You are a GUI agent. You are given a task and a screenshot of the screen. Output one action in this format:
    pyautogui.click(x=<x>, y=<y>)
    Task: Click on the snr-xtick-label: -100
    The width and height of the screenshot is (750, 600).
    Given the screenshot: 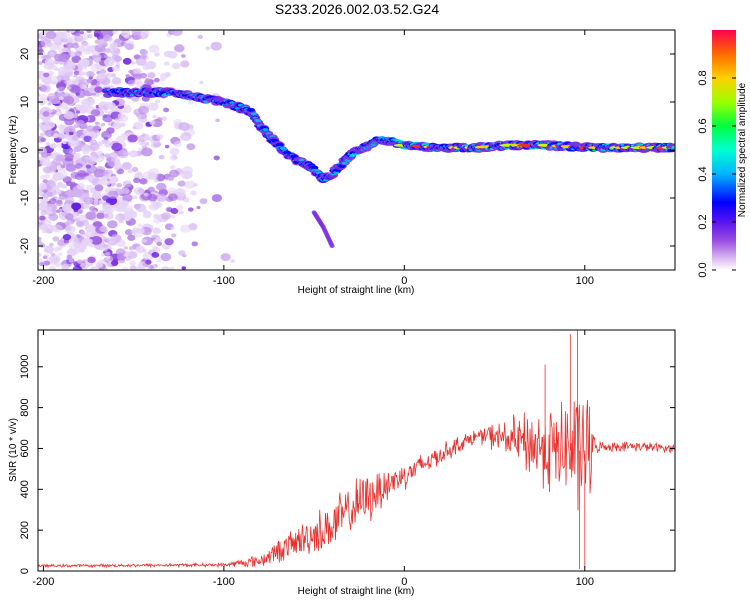 What is the action you would take?
    pyautogui.click(x=224, y=582)
    